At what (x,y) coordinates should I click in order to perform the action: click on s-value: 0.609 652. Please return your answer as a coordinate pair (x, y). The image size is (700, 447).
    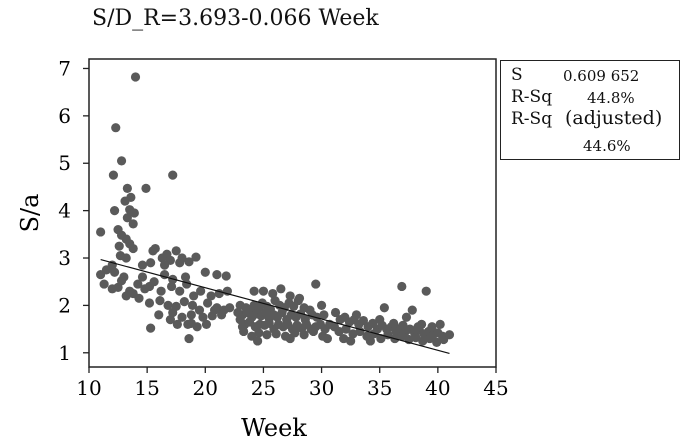
    Looking at the image, I should click on (601, 76).